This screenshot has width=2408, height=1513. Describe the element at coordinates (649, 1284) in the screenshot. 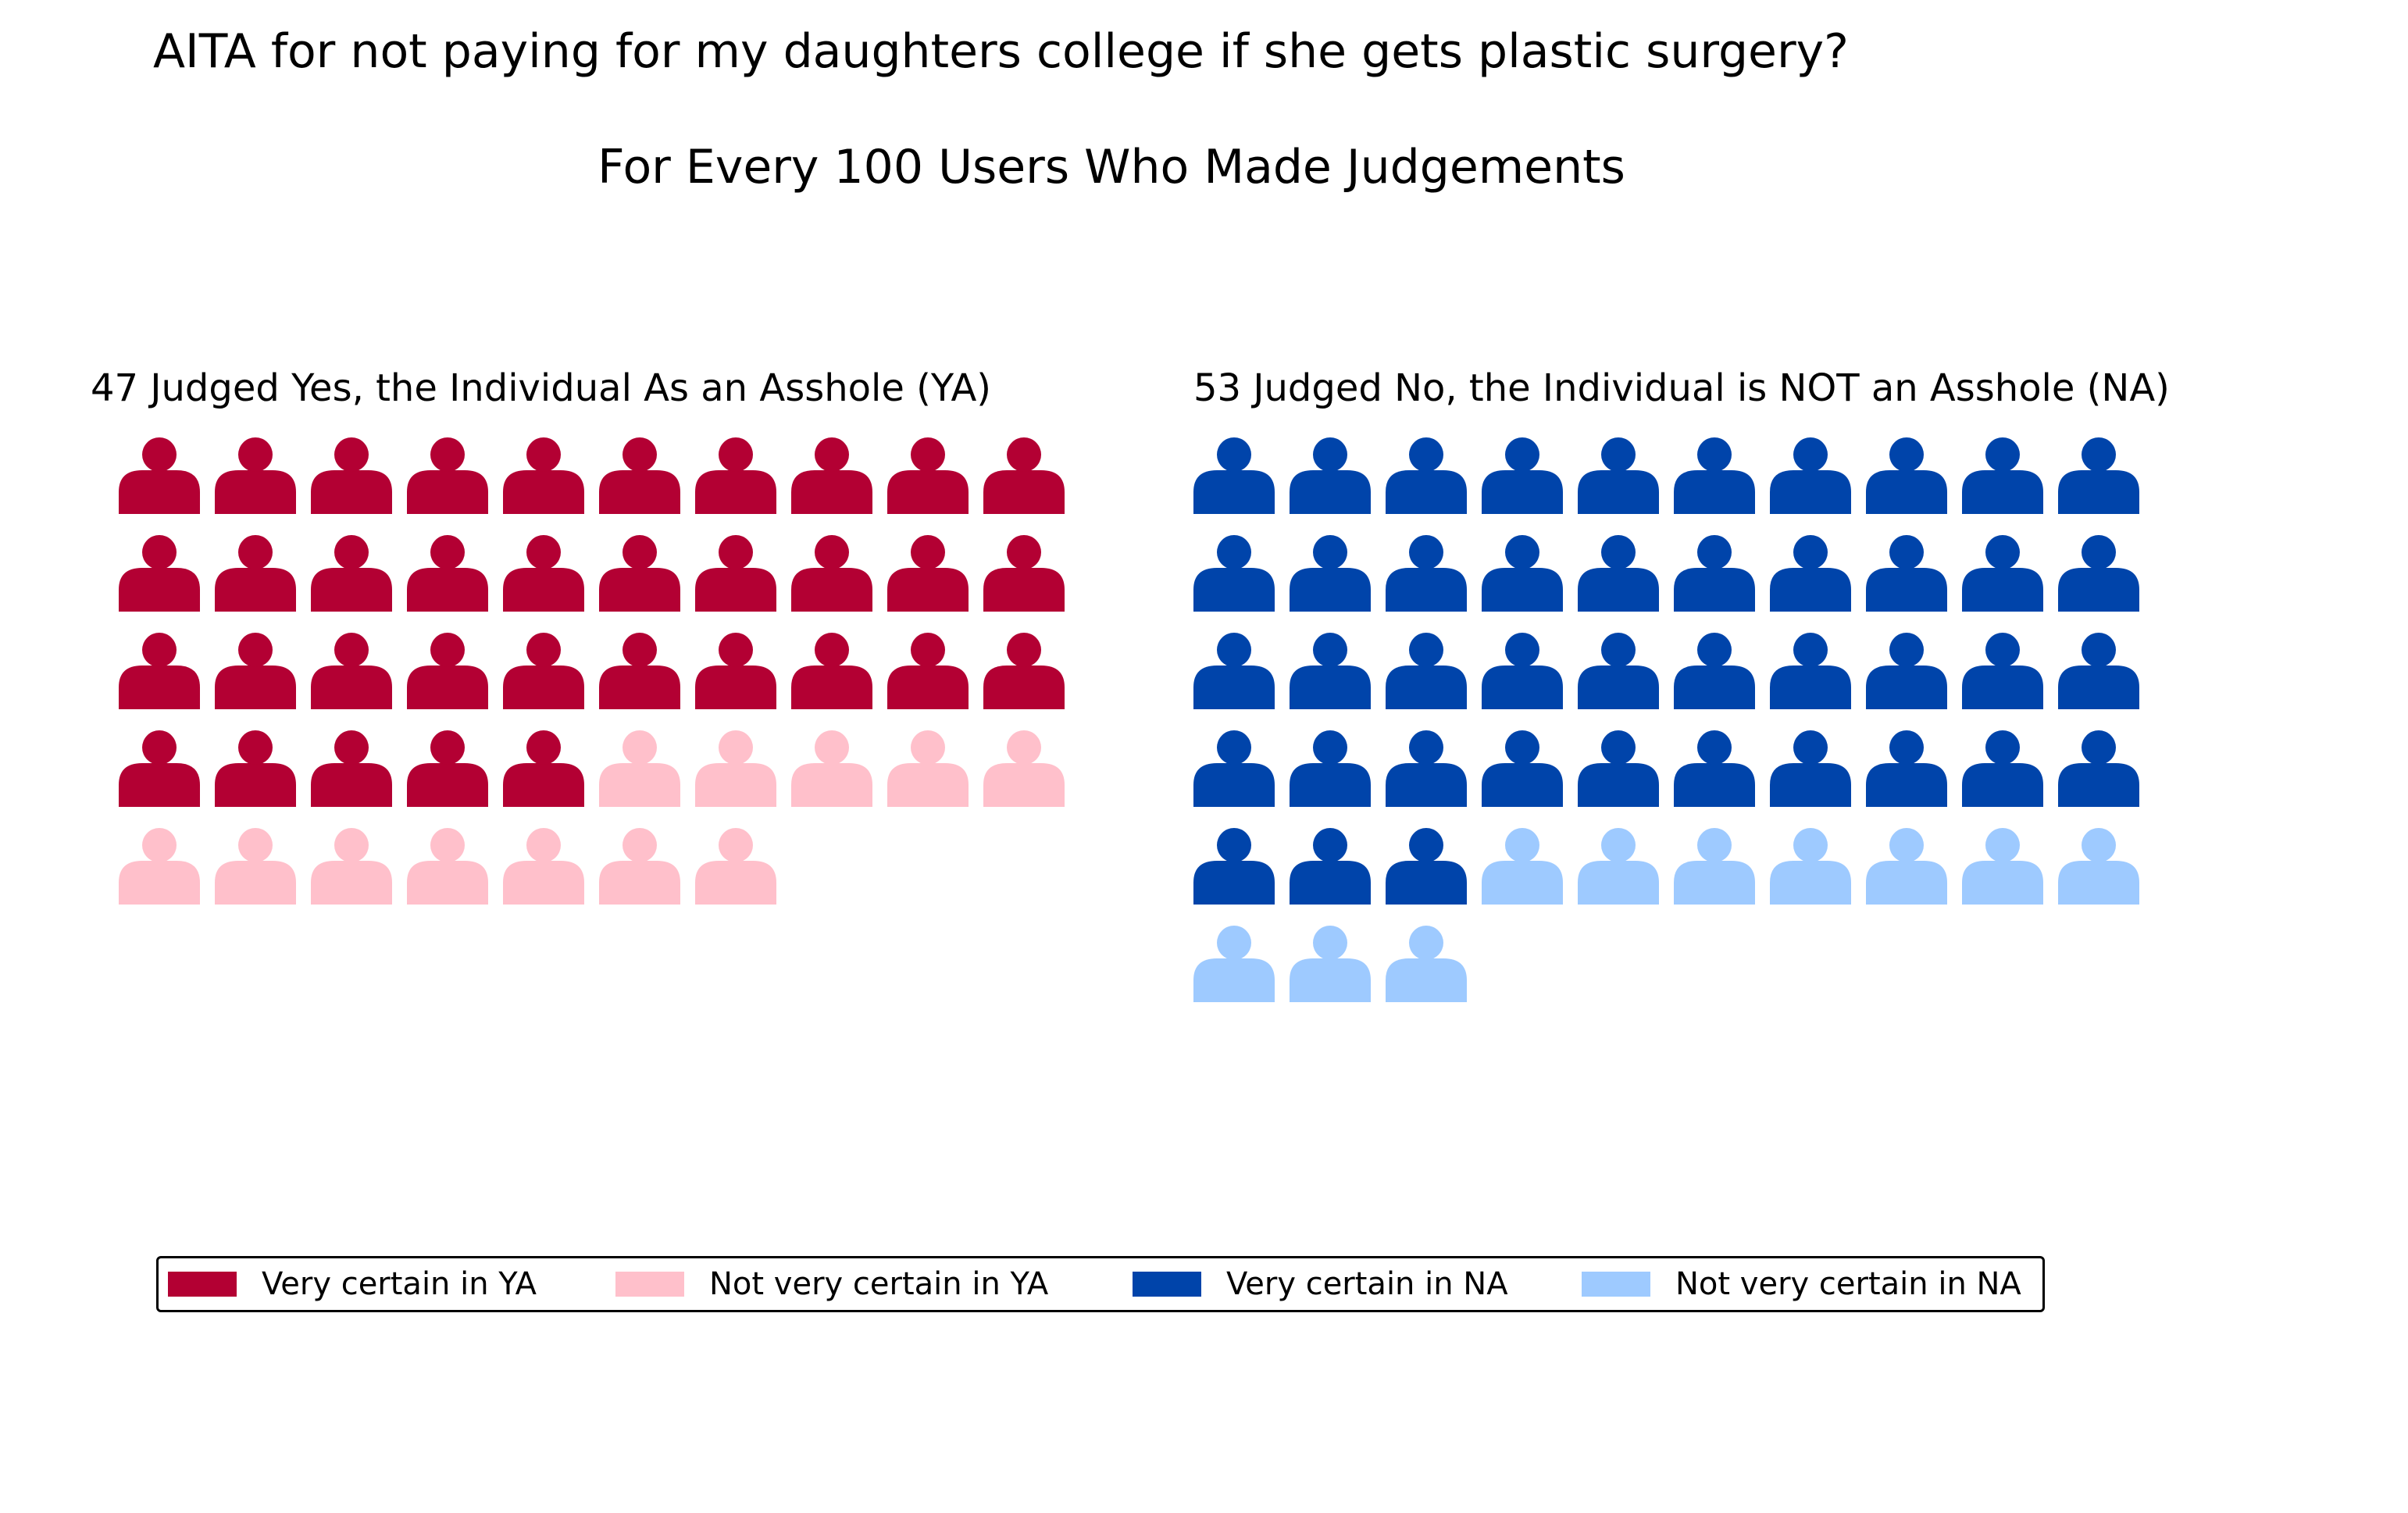

I see `legend-swatch-not-very-certain-ya` at that location.